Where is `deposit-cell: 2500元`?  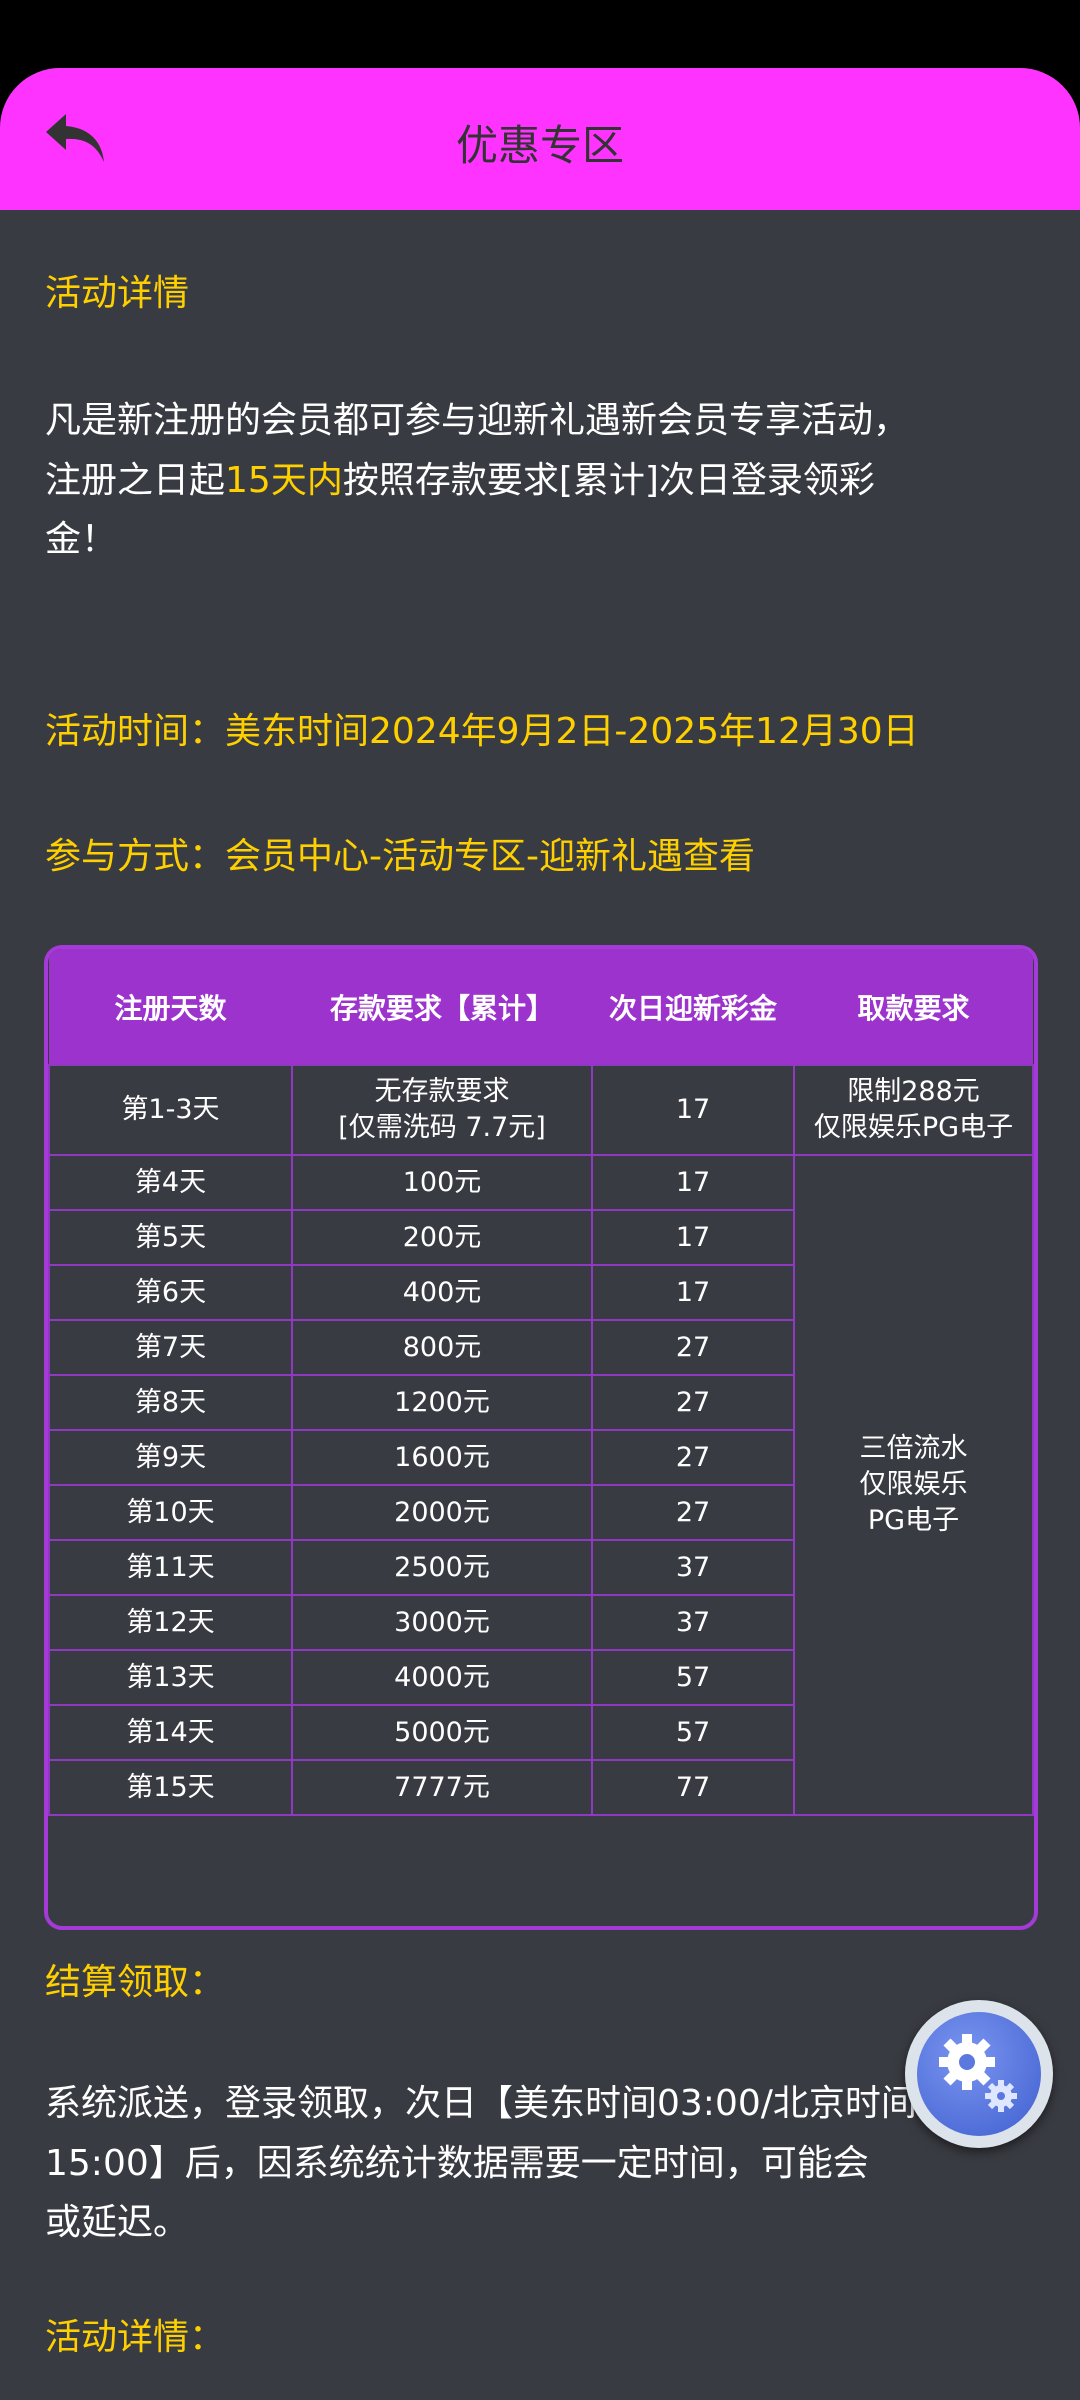 deposit-cell: 2500元 is located at coordinates (442, 1567).